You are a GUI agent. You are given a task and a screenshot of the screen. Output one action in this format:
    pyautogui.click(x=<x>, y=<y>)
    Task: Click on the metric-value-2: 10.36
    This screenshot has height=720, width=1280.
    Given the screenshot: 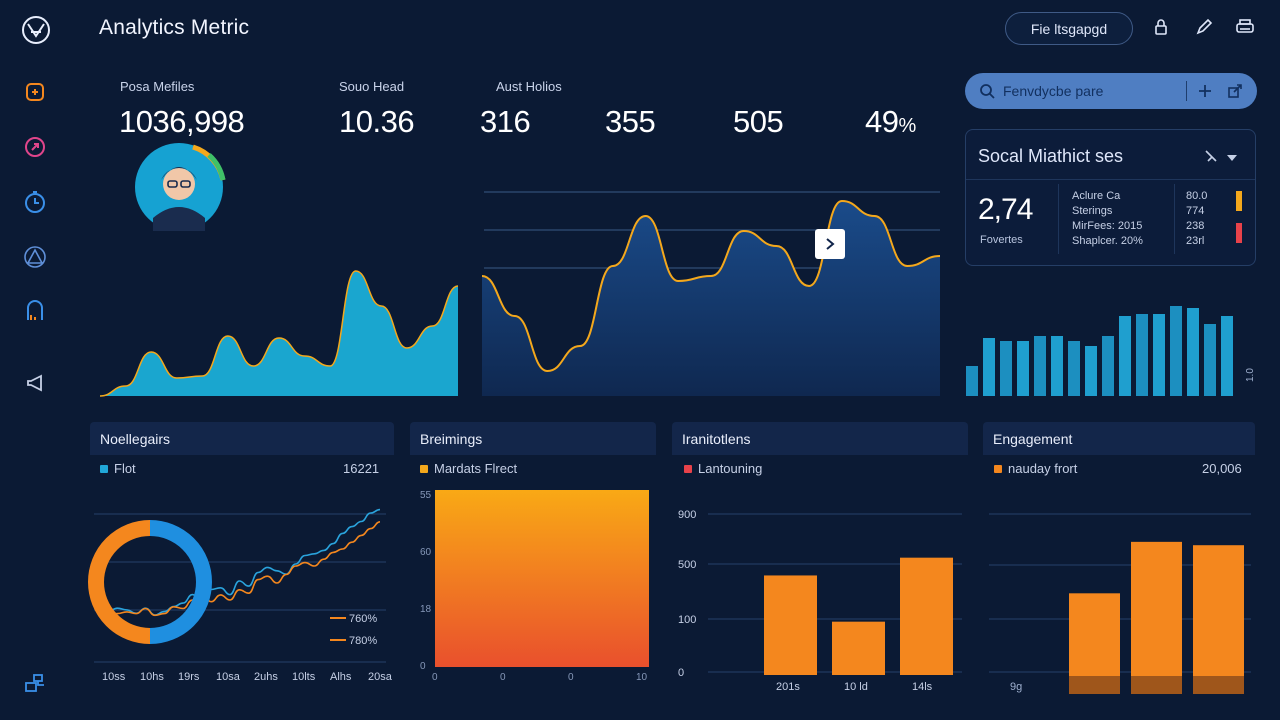 What is the action you would take?
    pyautogui.click(x=377, y=121)
    